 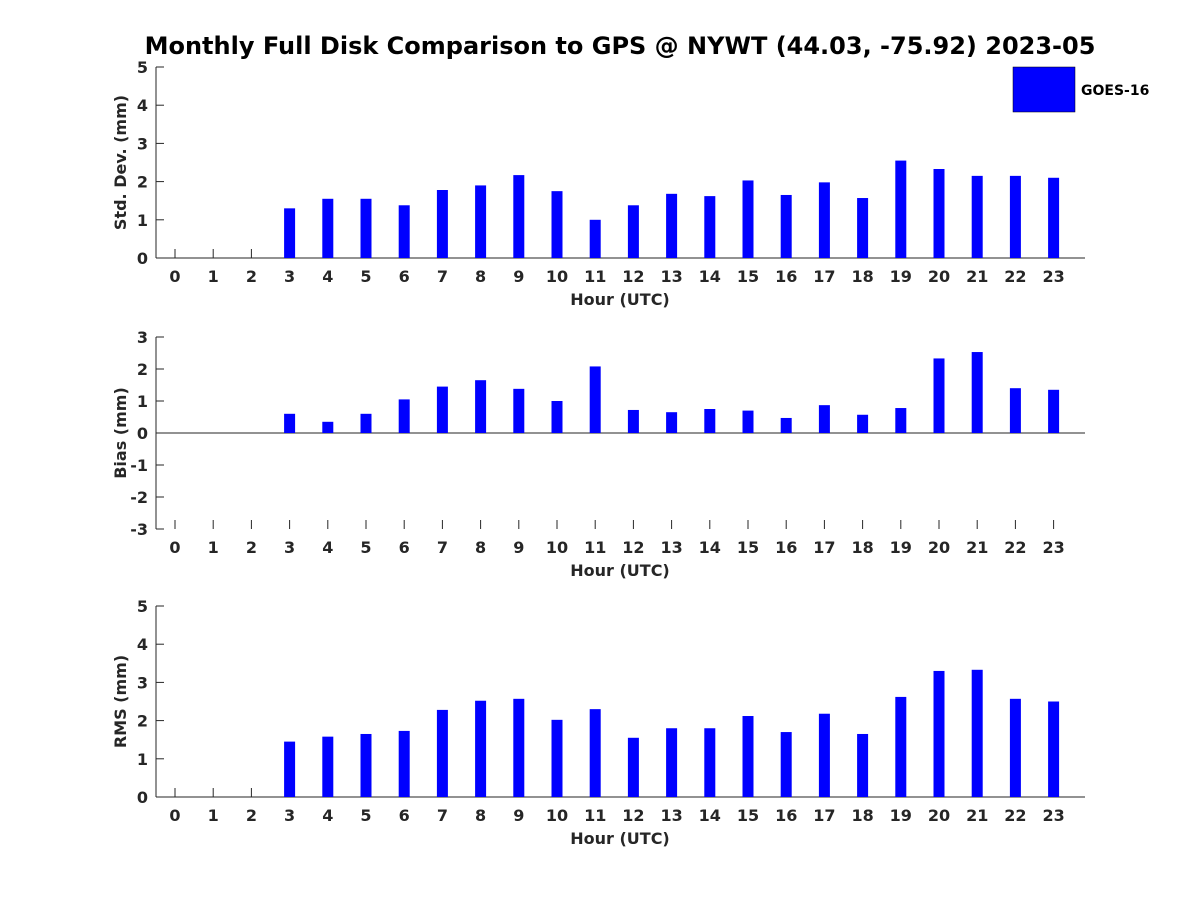 What do you see at coordinates (139, 529) in the screenshot?
I see `y-tick-label: -3` at bounding box center [139, 529].